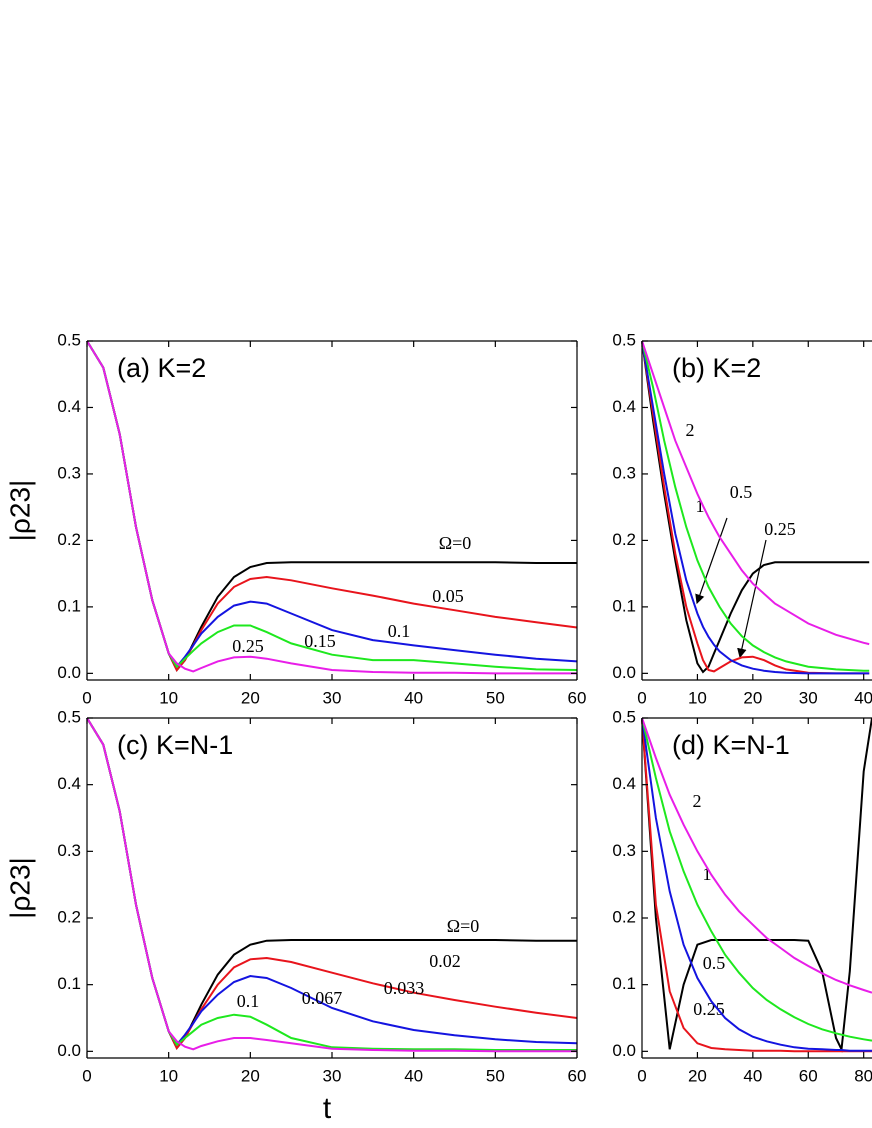  What do you see at coordinates (445, 961) in the screenshot?
I see `curve-label: 0.02` at bounding box center [445, 961].